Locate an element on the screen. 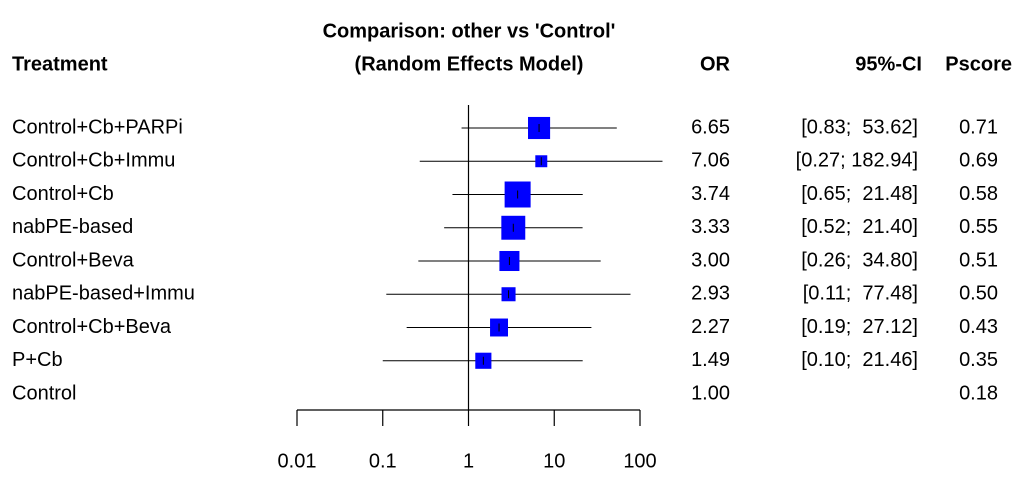  ci-label: [0.65; 21.48] is located at coordinates (859, 194).